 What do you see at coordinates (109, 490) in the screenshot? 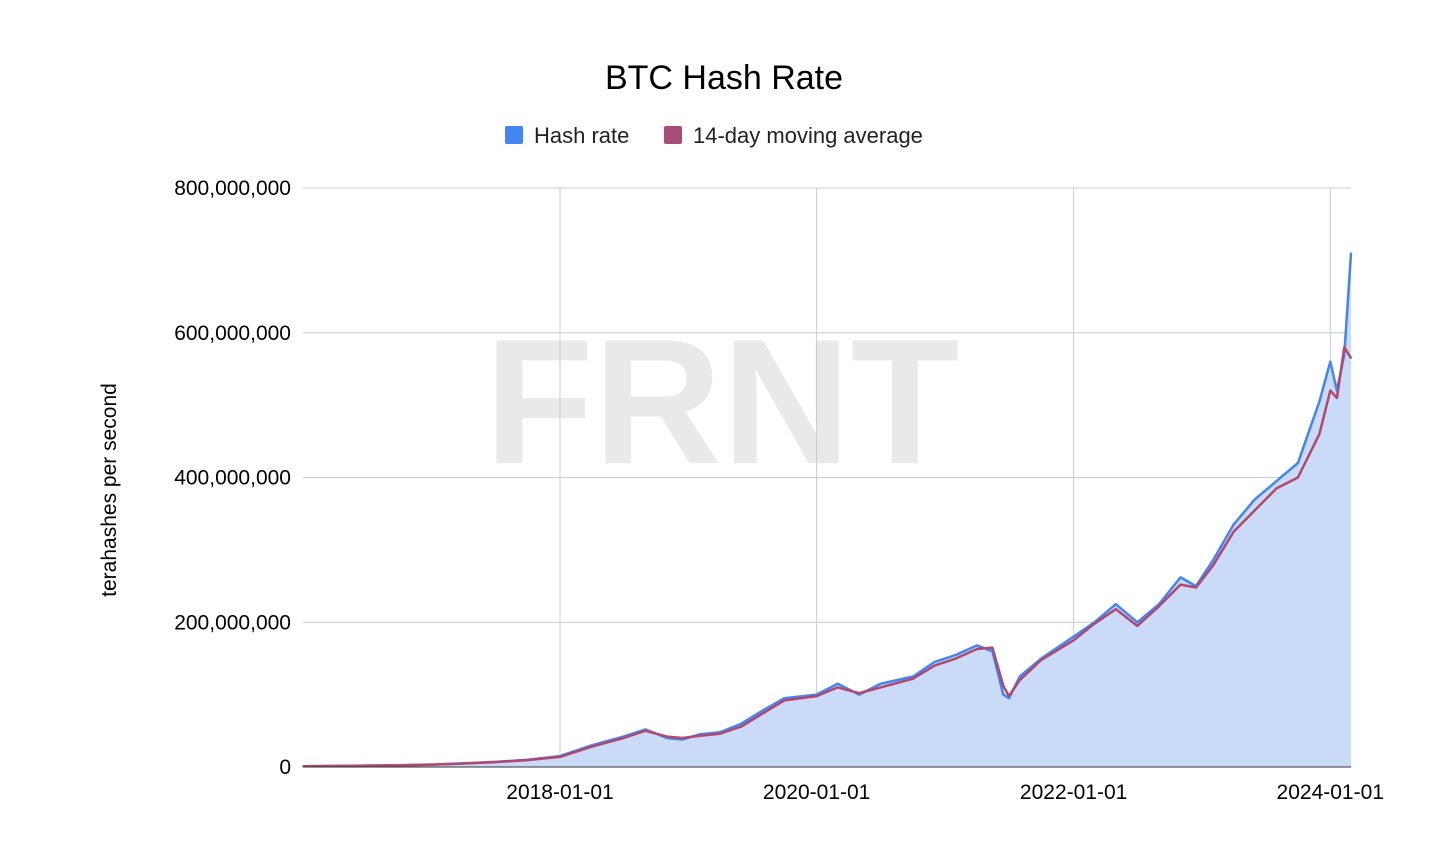
I see `y-axis-label: terahashes per second` at bounding box center [109, 490].